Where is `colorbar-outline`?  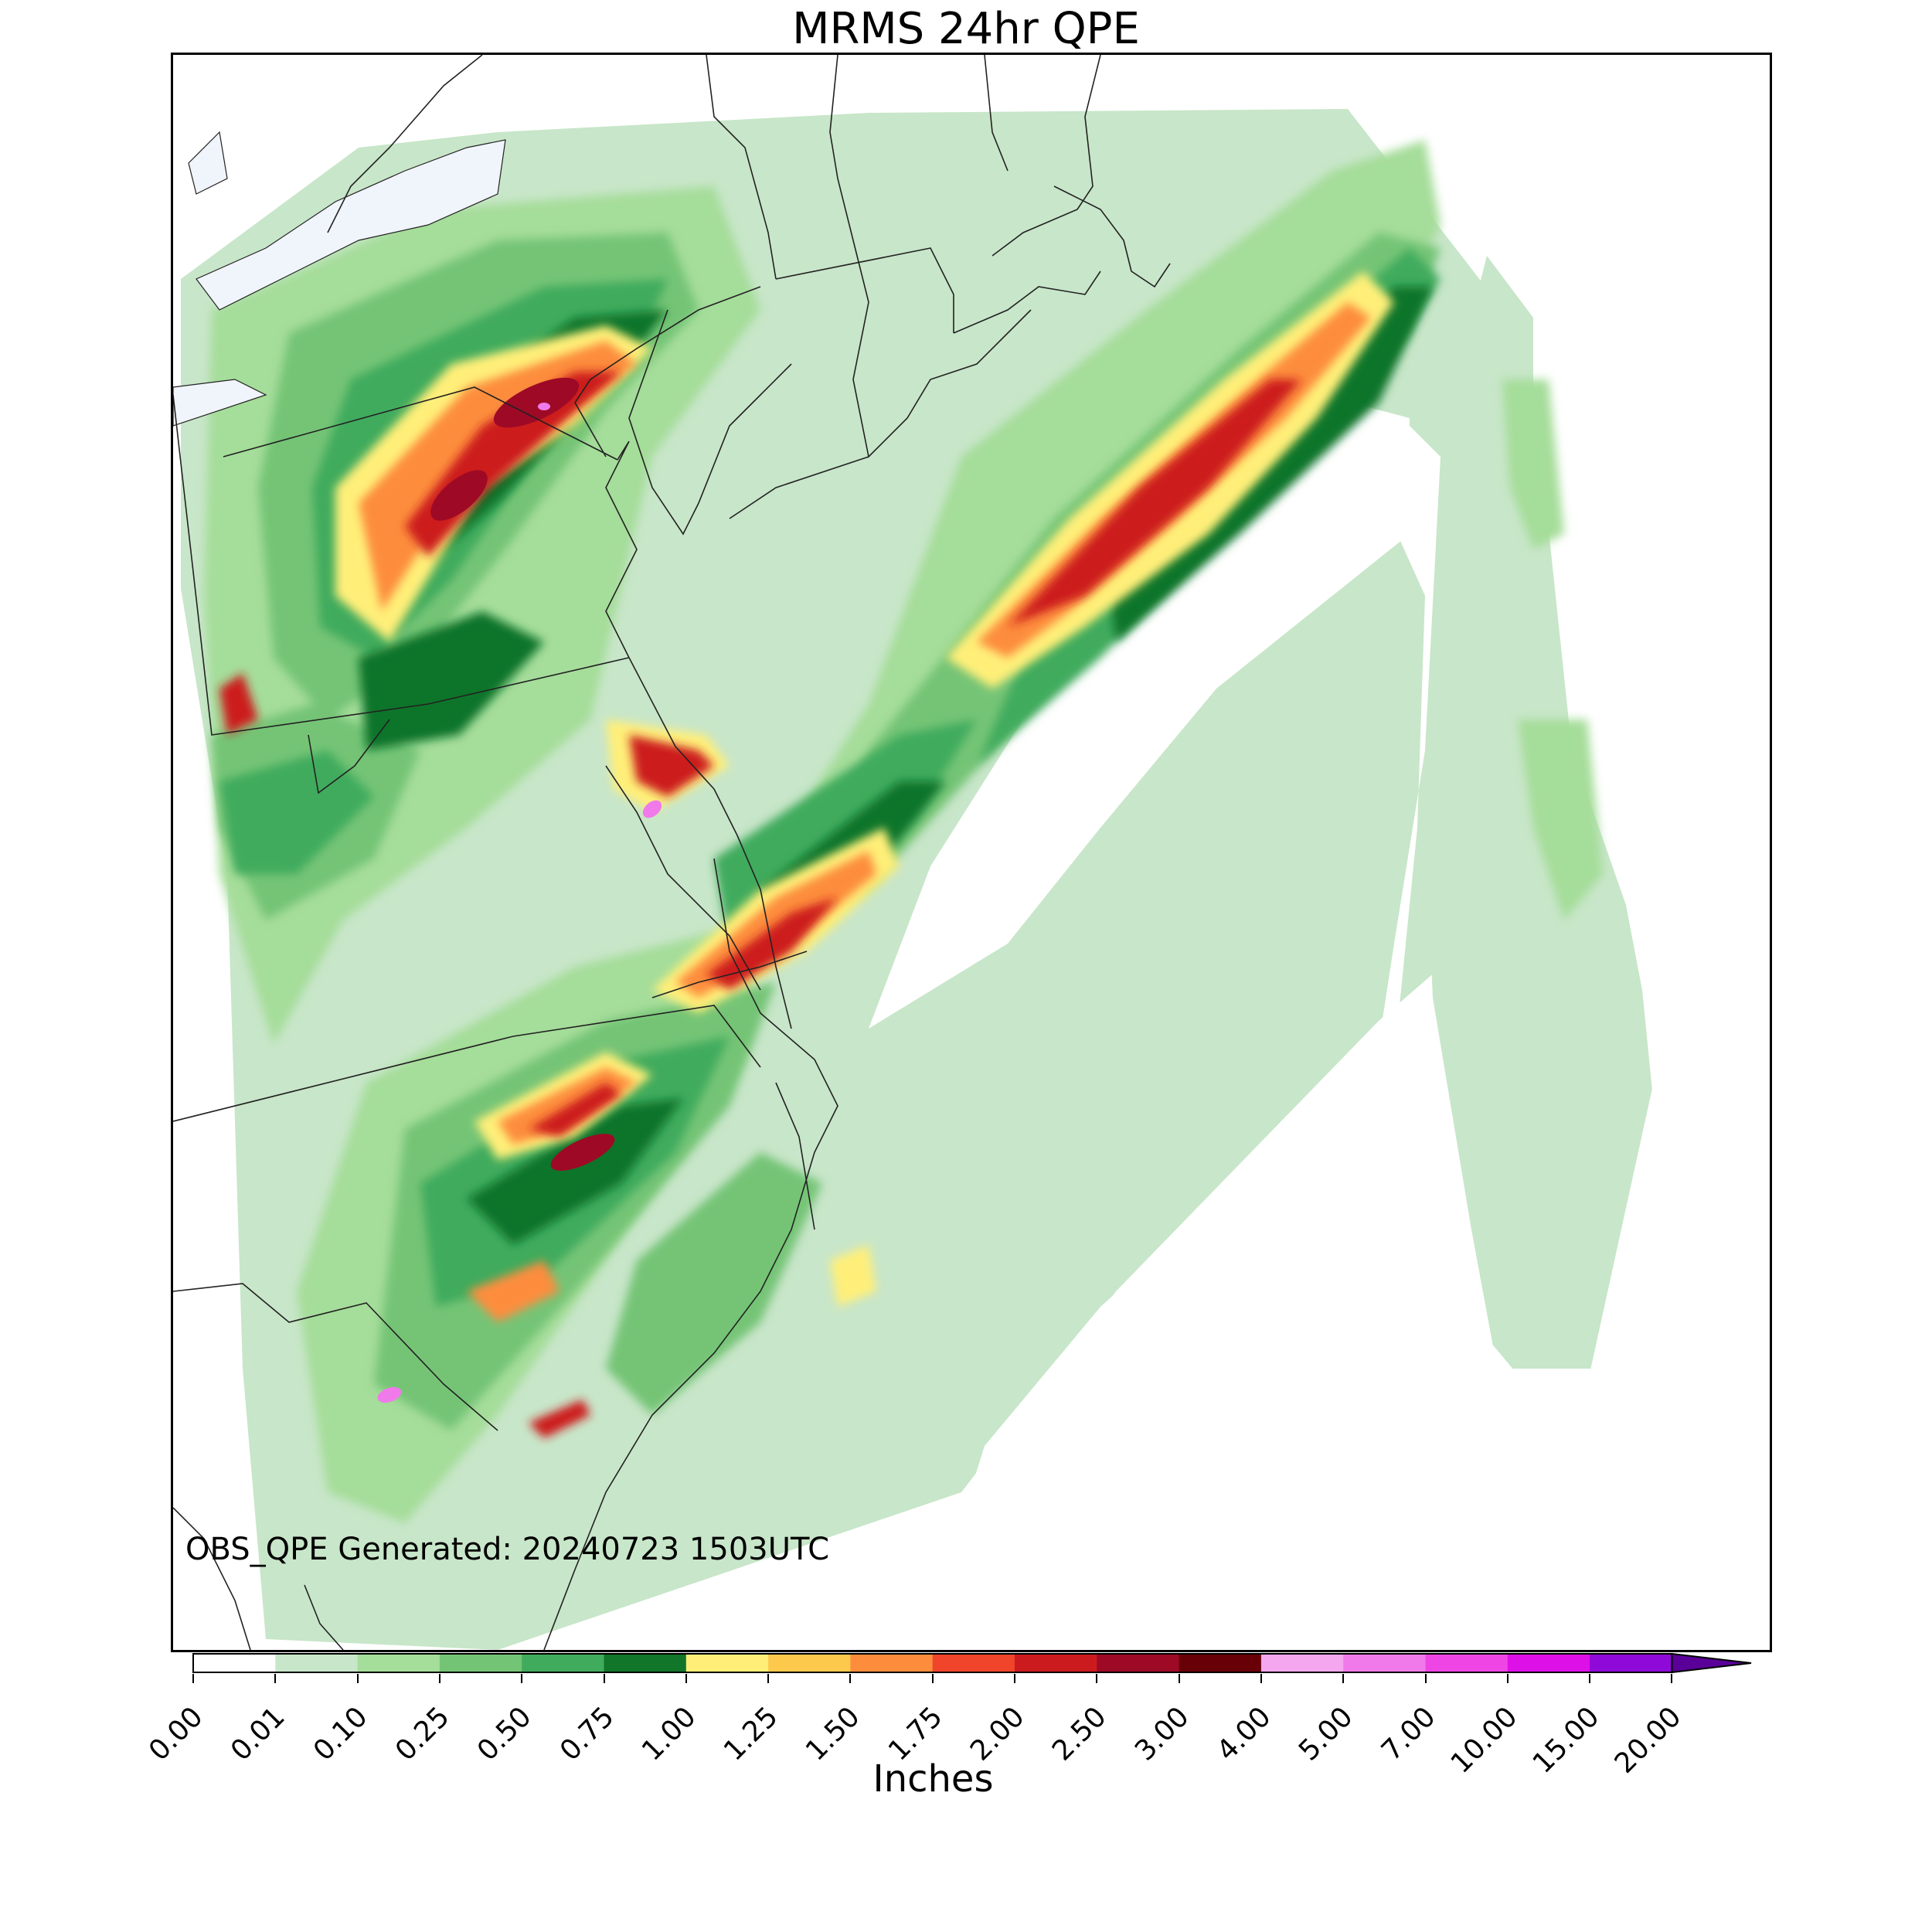
colorbar-outline is located at coordinates (933, 1663).